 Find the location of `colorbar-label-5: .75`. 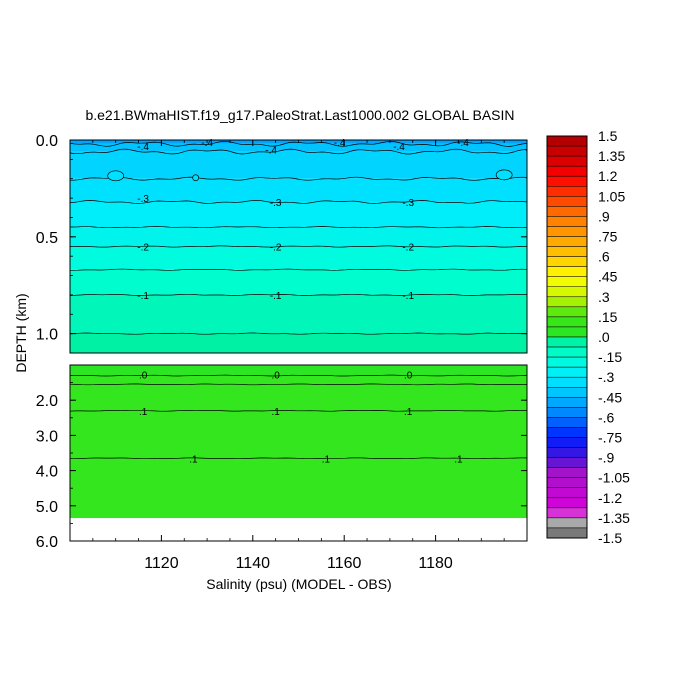

colorbar-label-5: .75 is located at coordinates (608, 237).